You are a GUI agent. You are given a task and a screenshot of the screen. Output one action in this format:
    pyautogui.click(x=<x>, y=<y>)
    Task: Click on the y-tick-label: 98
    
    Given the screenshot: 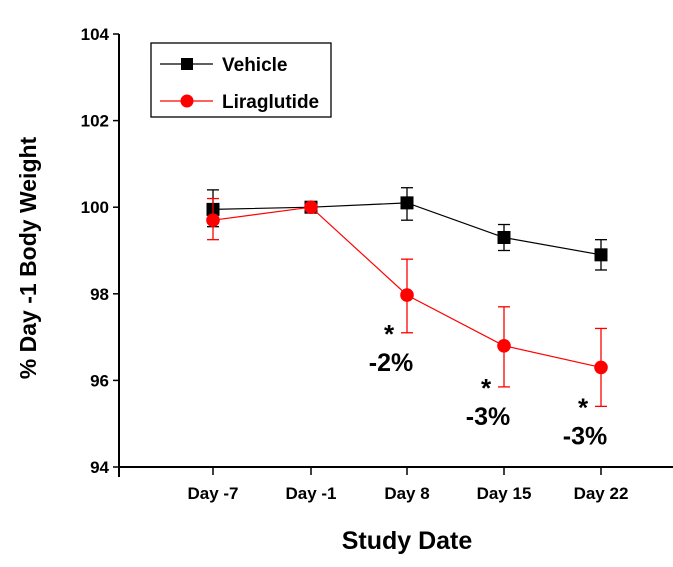 What is the action you would take?
    pyautogui.click(x=99, y=294)
    